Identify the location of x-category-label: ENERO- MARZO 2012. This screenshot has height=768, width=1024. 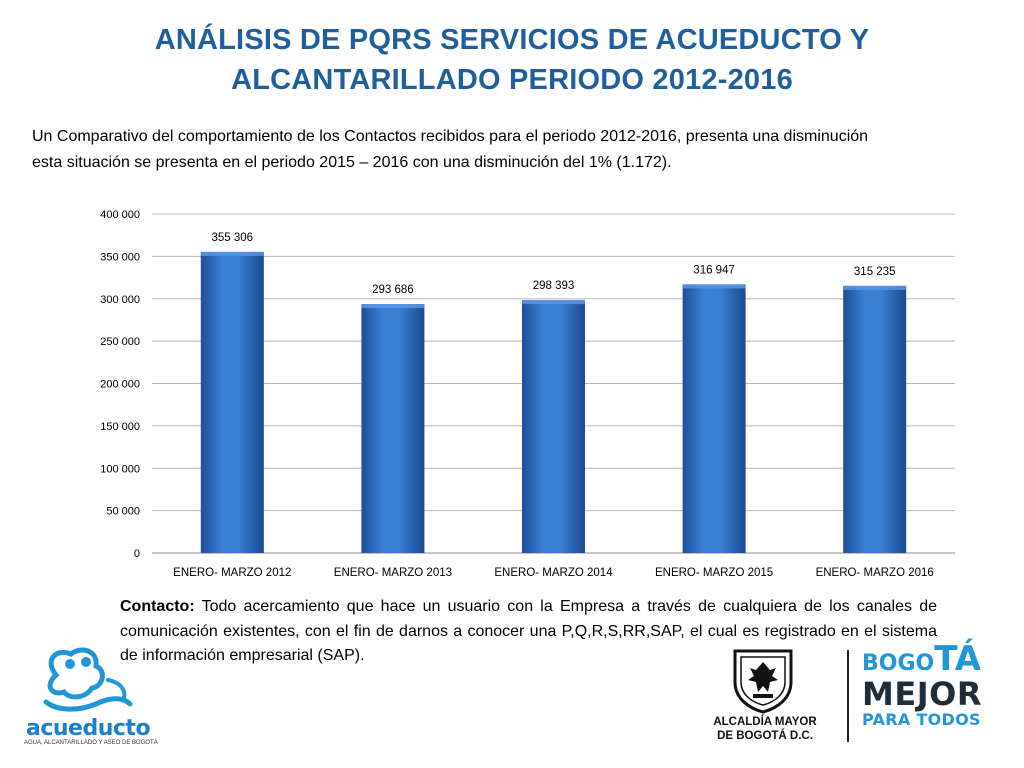
(232, 573).